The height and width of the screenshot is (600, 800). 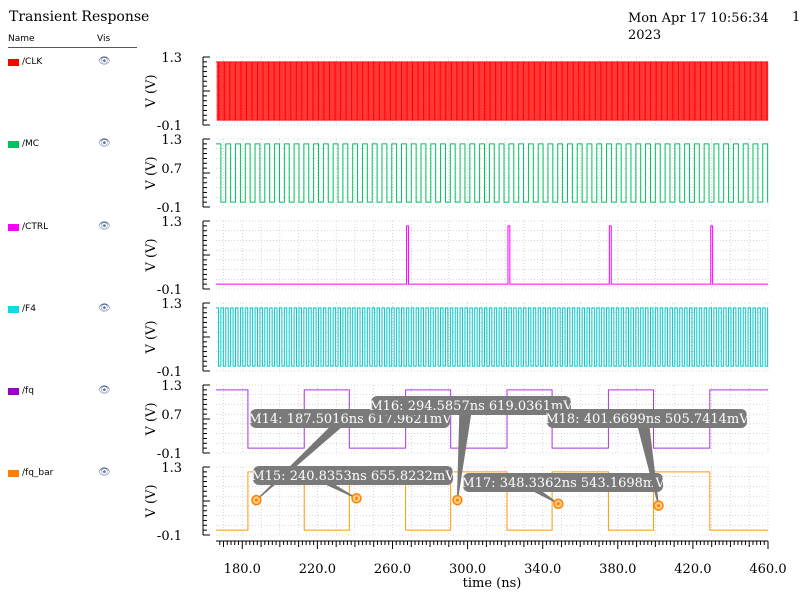 I want to click on waveform-fq-bar, so click(x=492, y=501).